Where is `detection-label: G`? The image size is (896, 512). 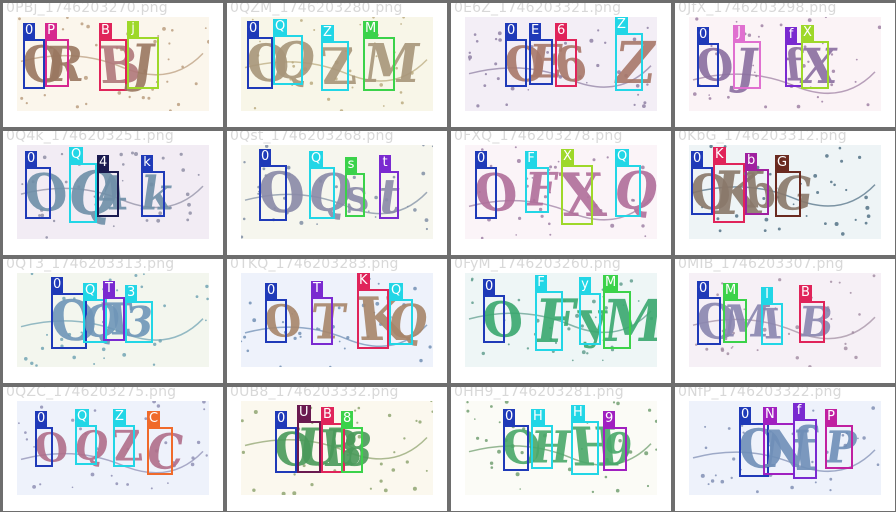
detection-label: G is located at coordinates (782, 163).